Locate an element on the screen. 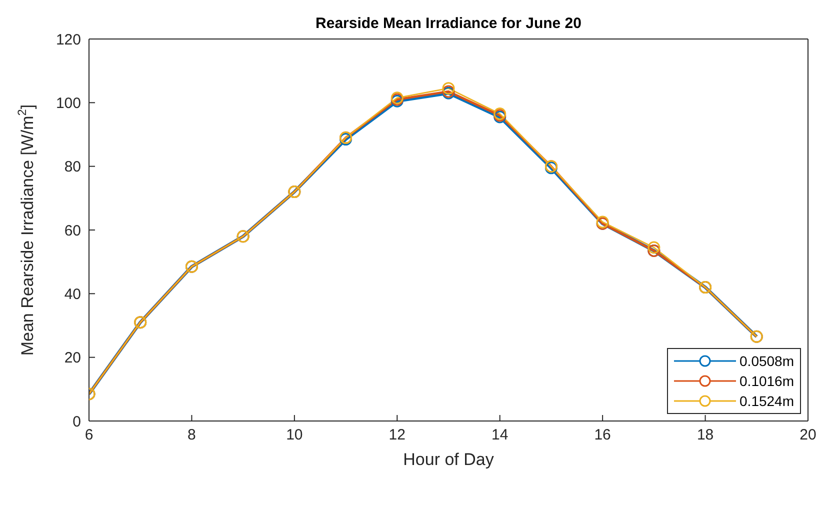  y-tick-label: 40 is located at coordinates (72, 294).